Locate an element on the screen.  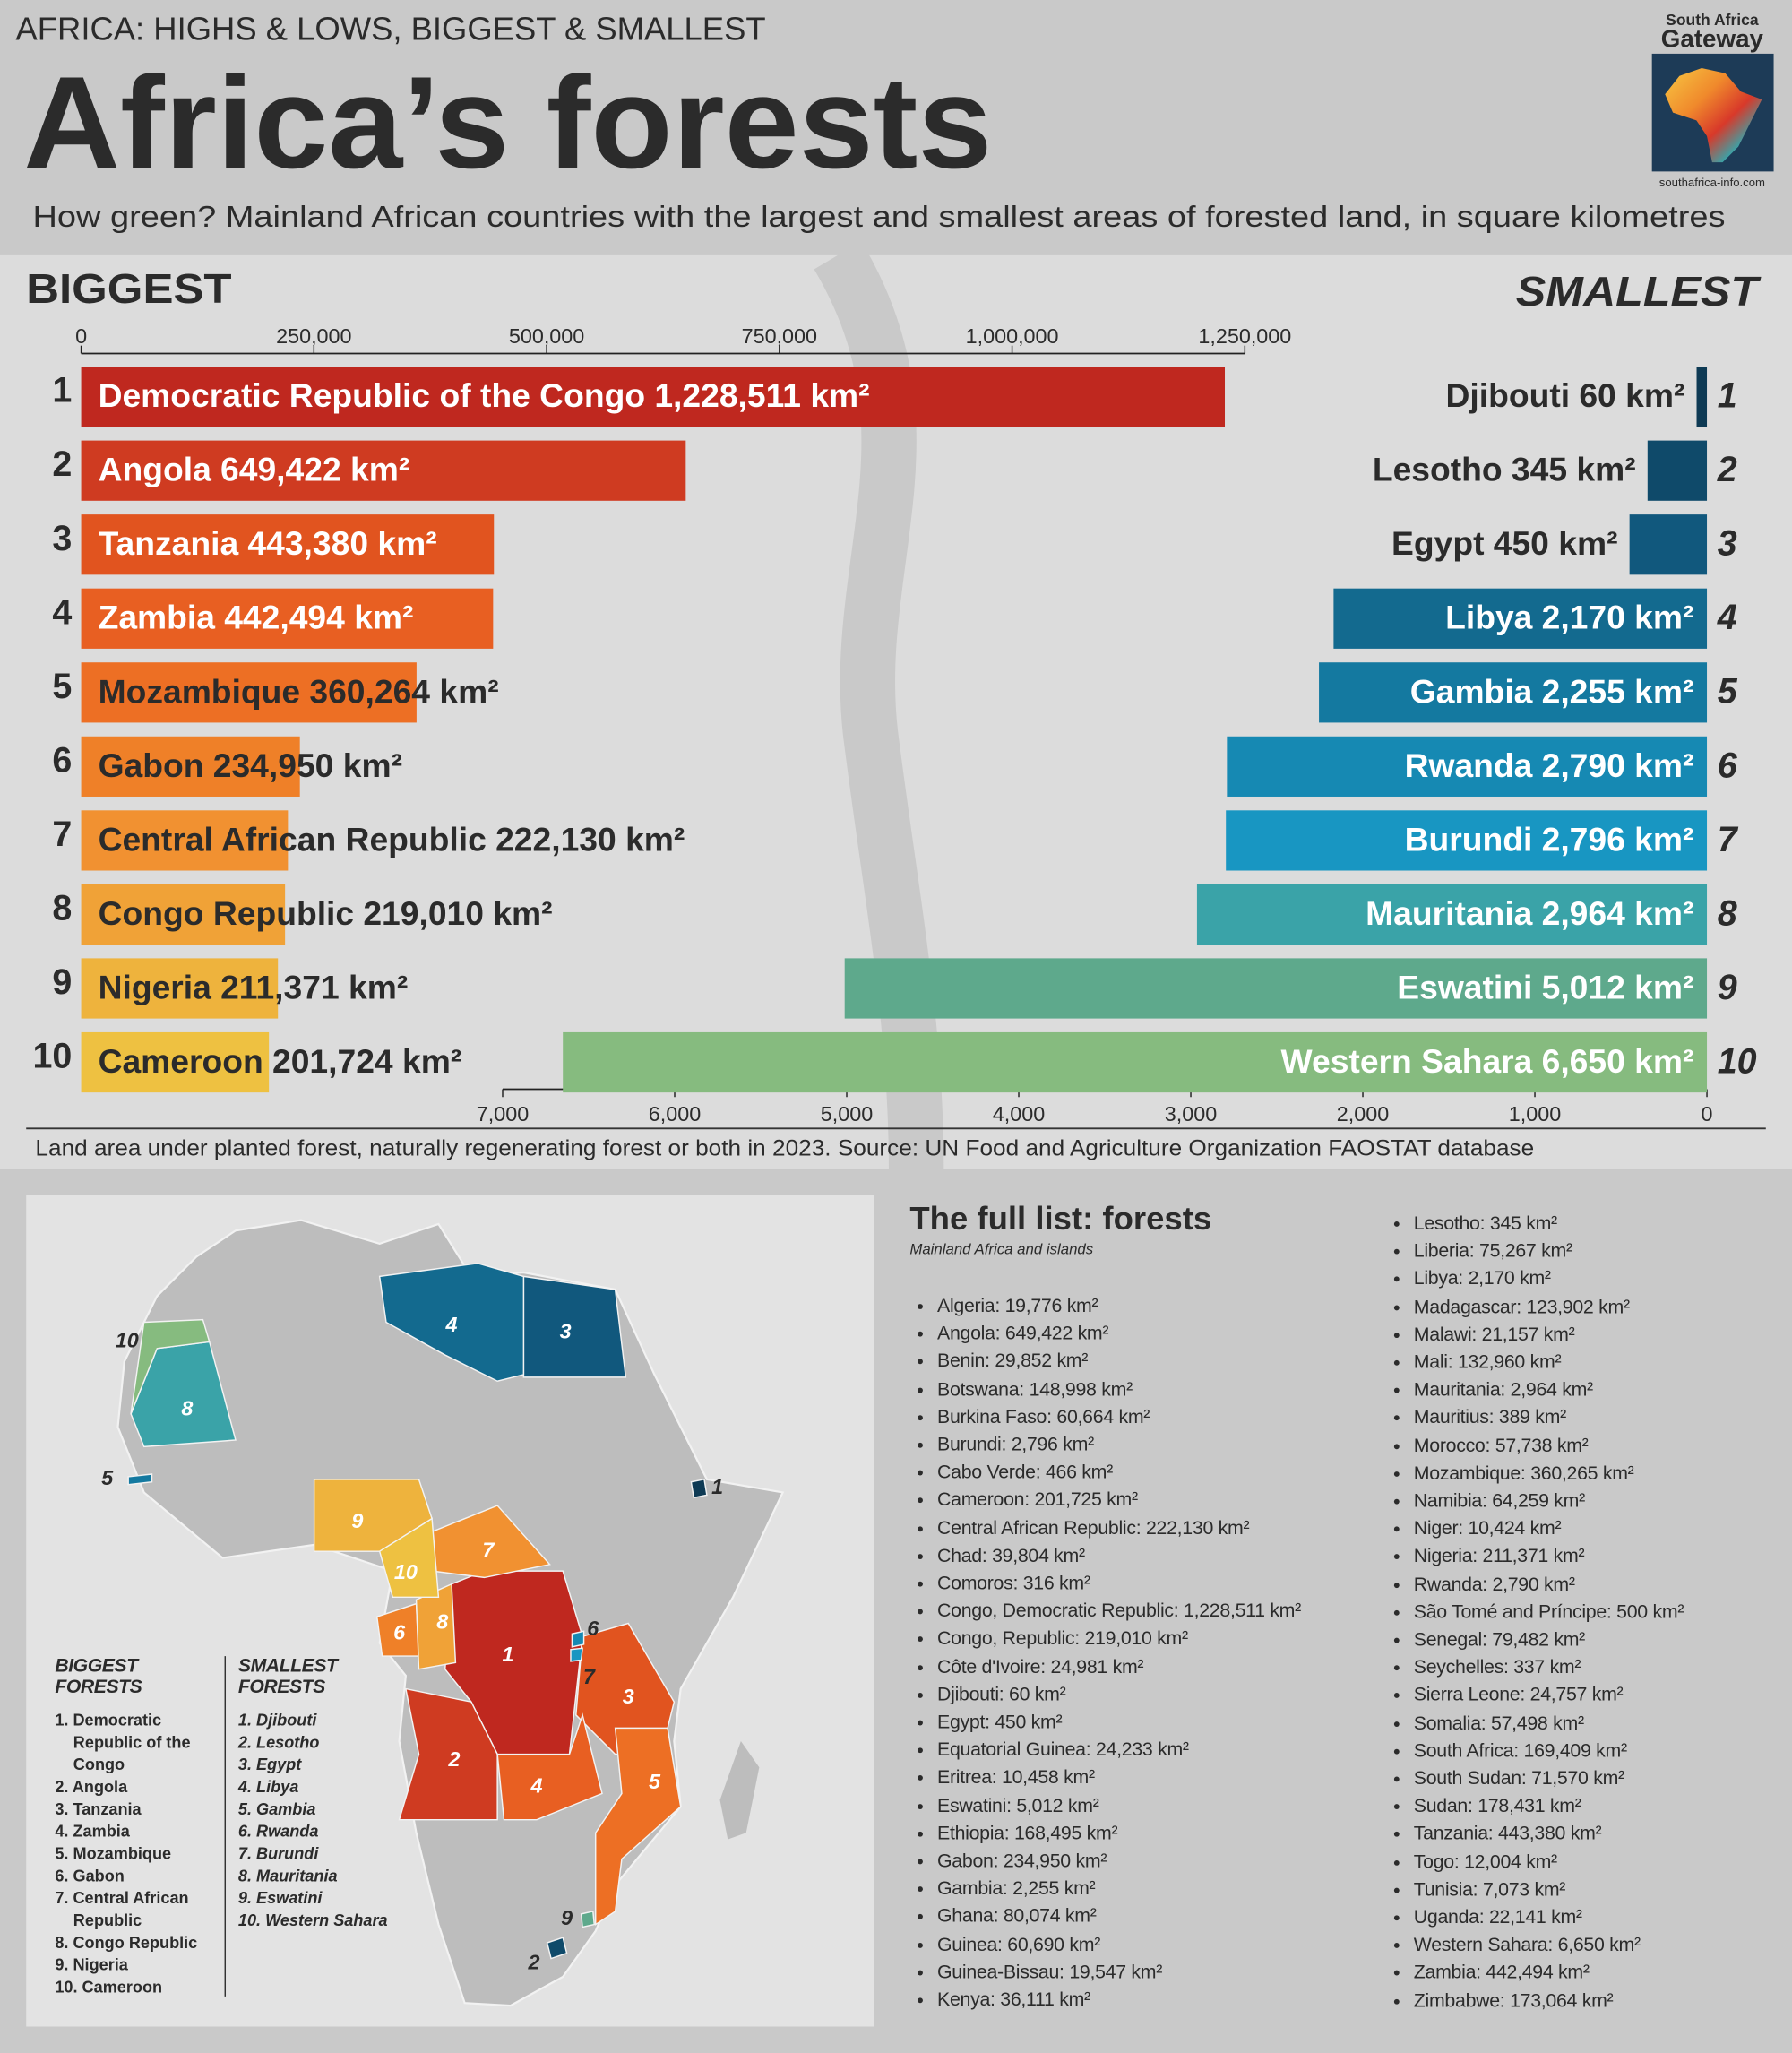
bar-value-label: 2,170 km² is located at coordinates (1618, 617).